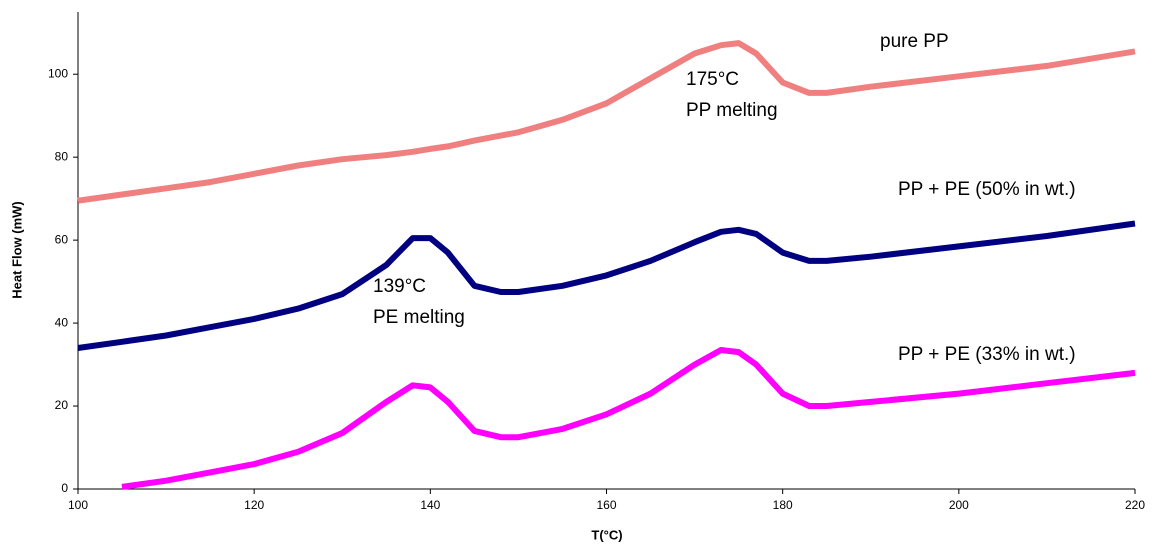  I want to click on annotation: 139°C, so click(399, 286).